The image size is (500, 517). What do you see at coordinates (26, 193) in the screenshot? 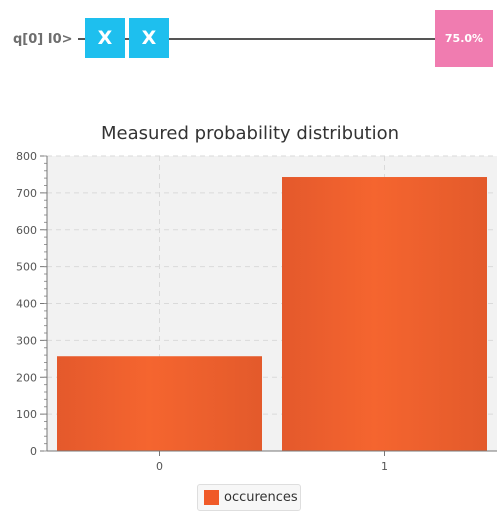
I see `y-tick-label: 700` at bounding box center [26, 193].